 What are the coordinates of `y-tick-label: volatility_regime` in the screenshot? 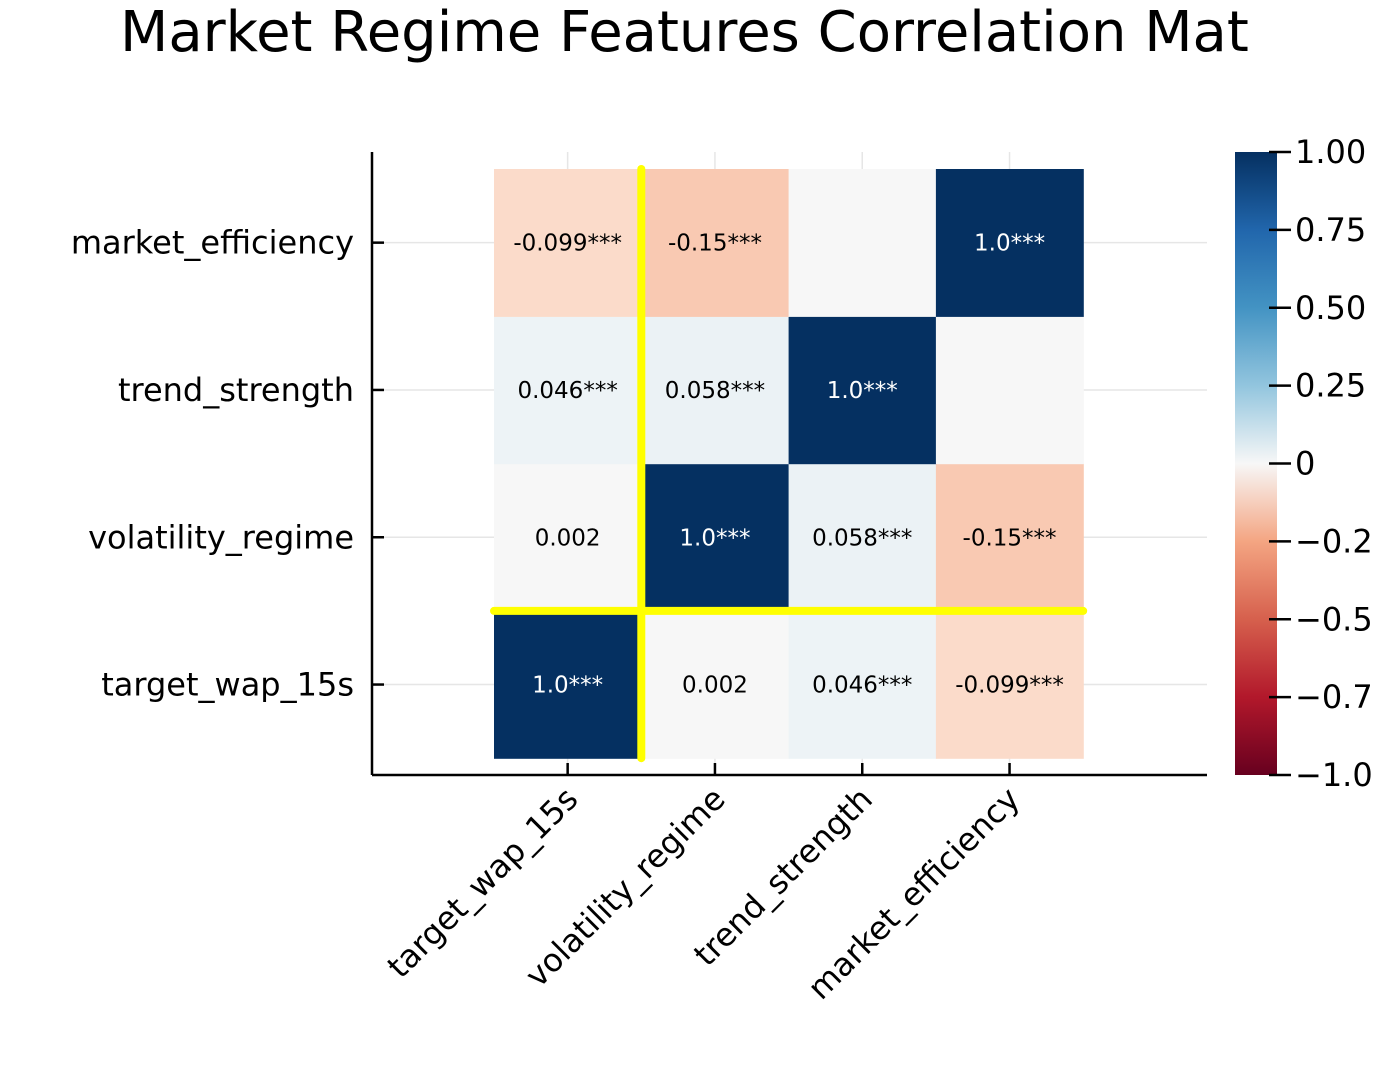 It's located at (221, 537).